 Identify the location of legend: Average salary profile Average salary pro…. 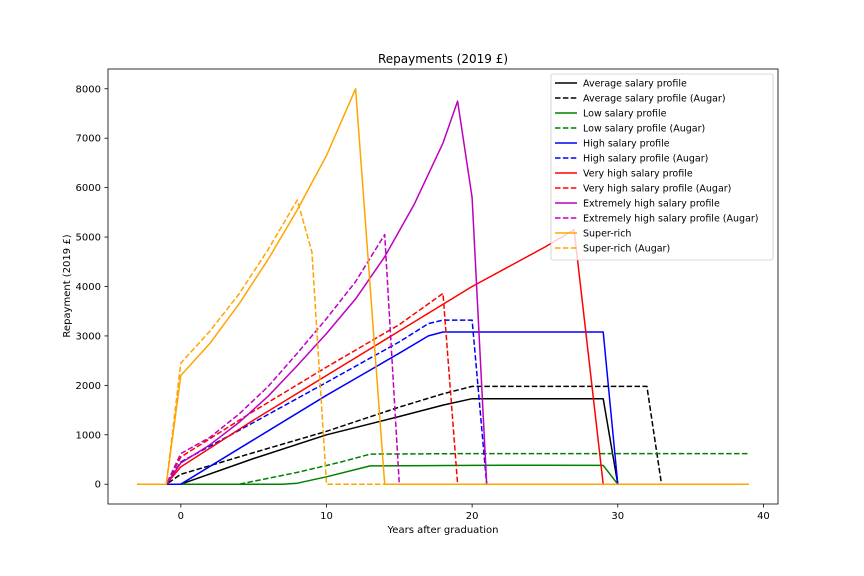
(662, 167).